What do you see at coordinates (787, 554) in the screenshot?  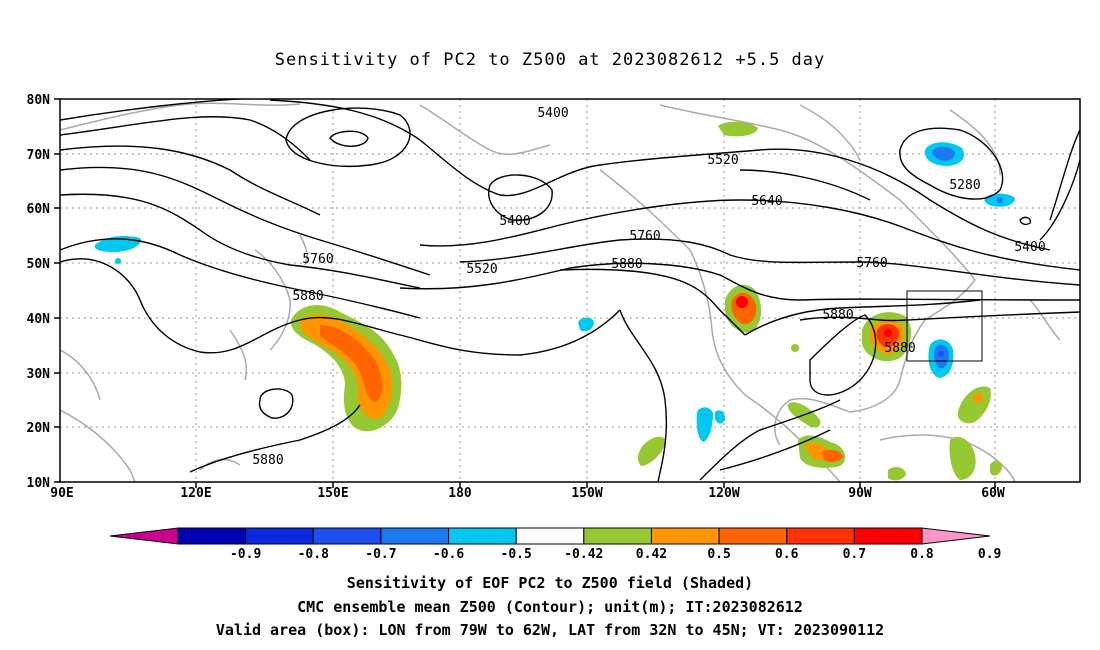 I see `colorbar-tick-label: 0.6` at bounding box center [787, 554].